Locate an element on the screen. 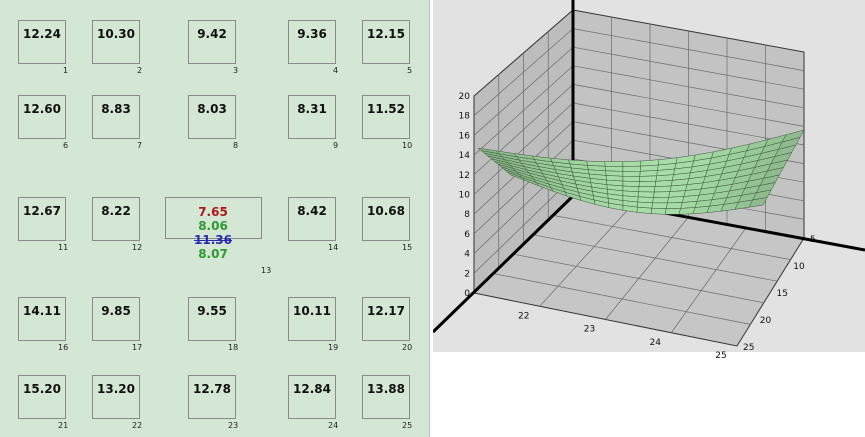  sensor-cell-index: 5 is located at coordinates (410, 70).